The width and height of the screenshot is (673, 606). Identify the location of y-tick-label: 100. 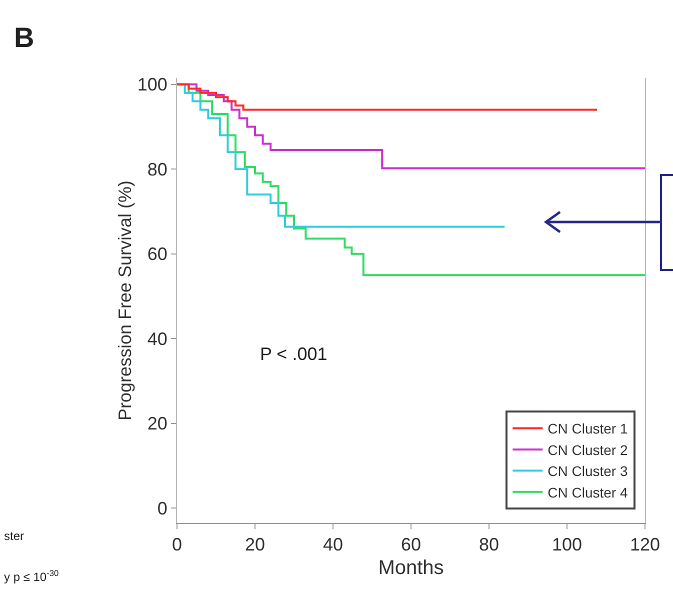
(152, 84).